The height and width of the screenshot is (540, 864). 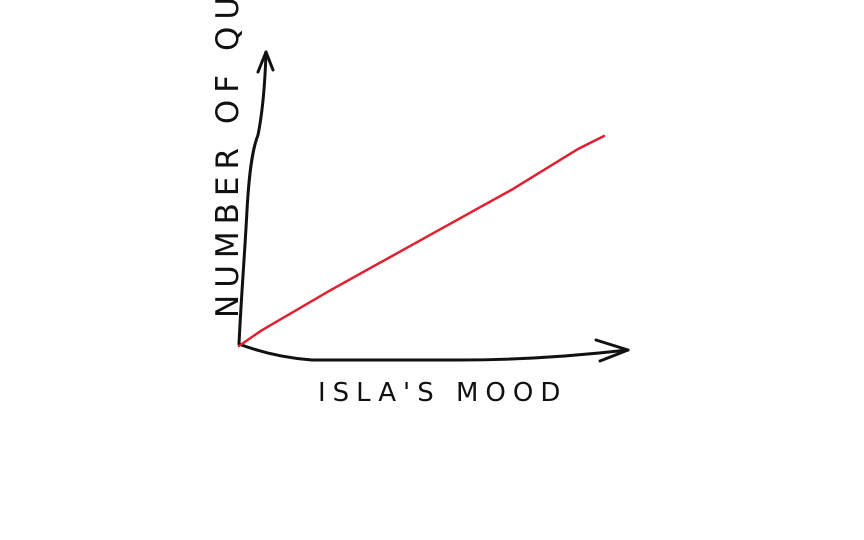 What do you see at coordinates (442, 393) in the screenshot?
I see `x-axis-label: ISLA'S MOOD` at bounding box center [442, 393].